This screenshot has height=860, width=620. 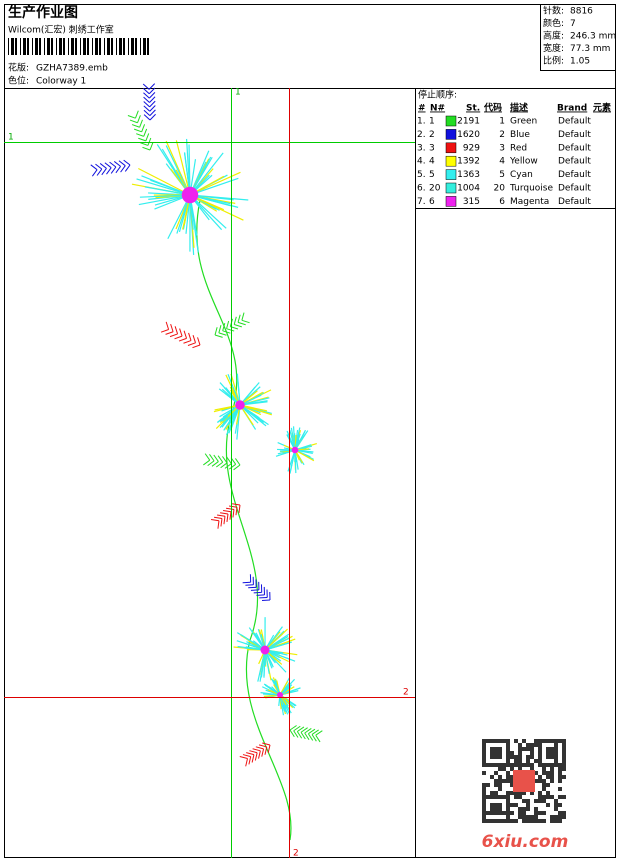 I want to click on row-code: 2, so click(x=502, y=135).